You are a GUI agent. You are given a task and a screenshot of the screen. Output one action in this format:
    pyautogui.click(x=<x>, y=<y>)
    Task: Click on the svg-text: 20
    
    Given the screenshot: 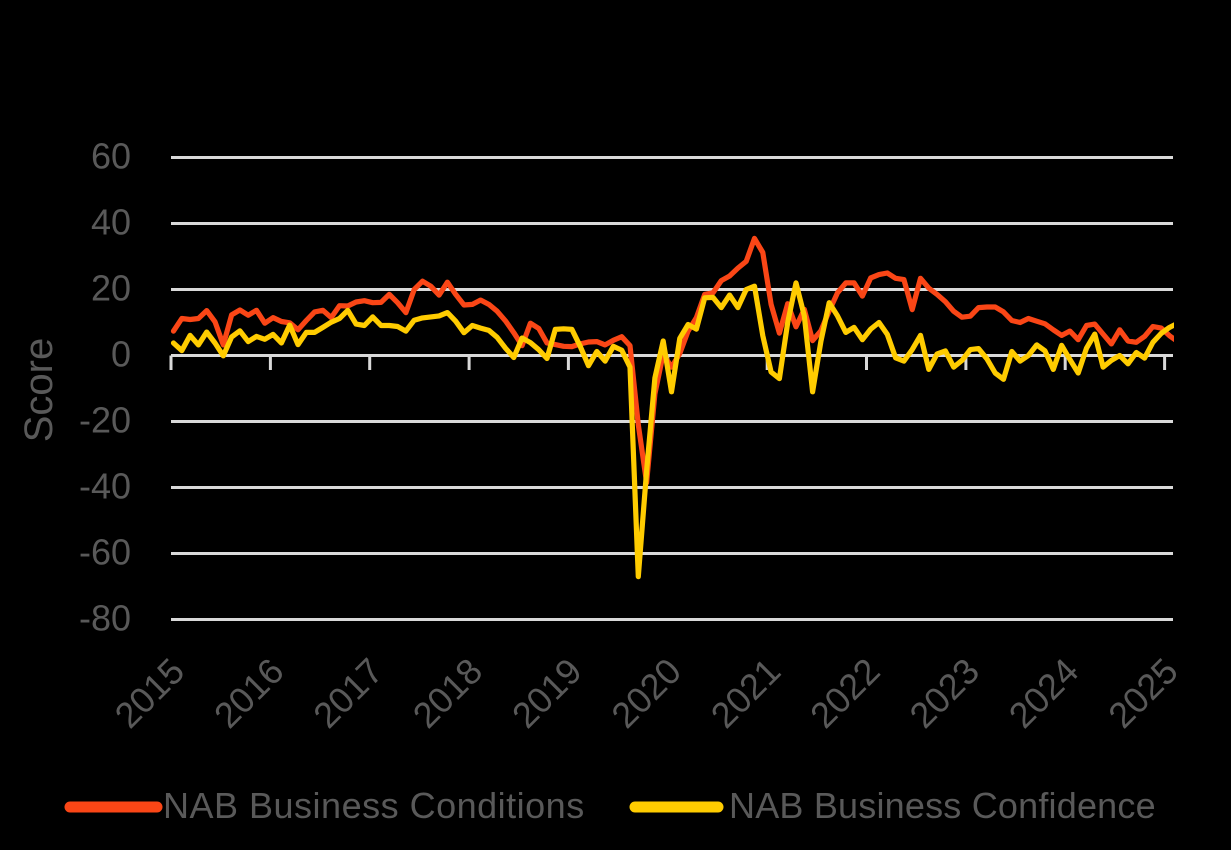 What is the action you would take?
    pyautogui.click(x=111, y=288)
    